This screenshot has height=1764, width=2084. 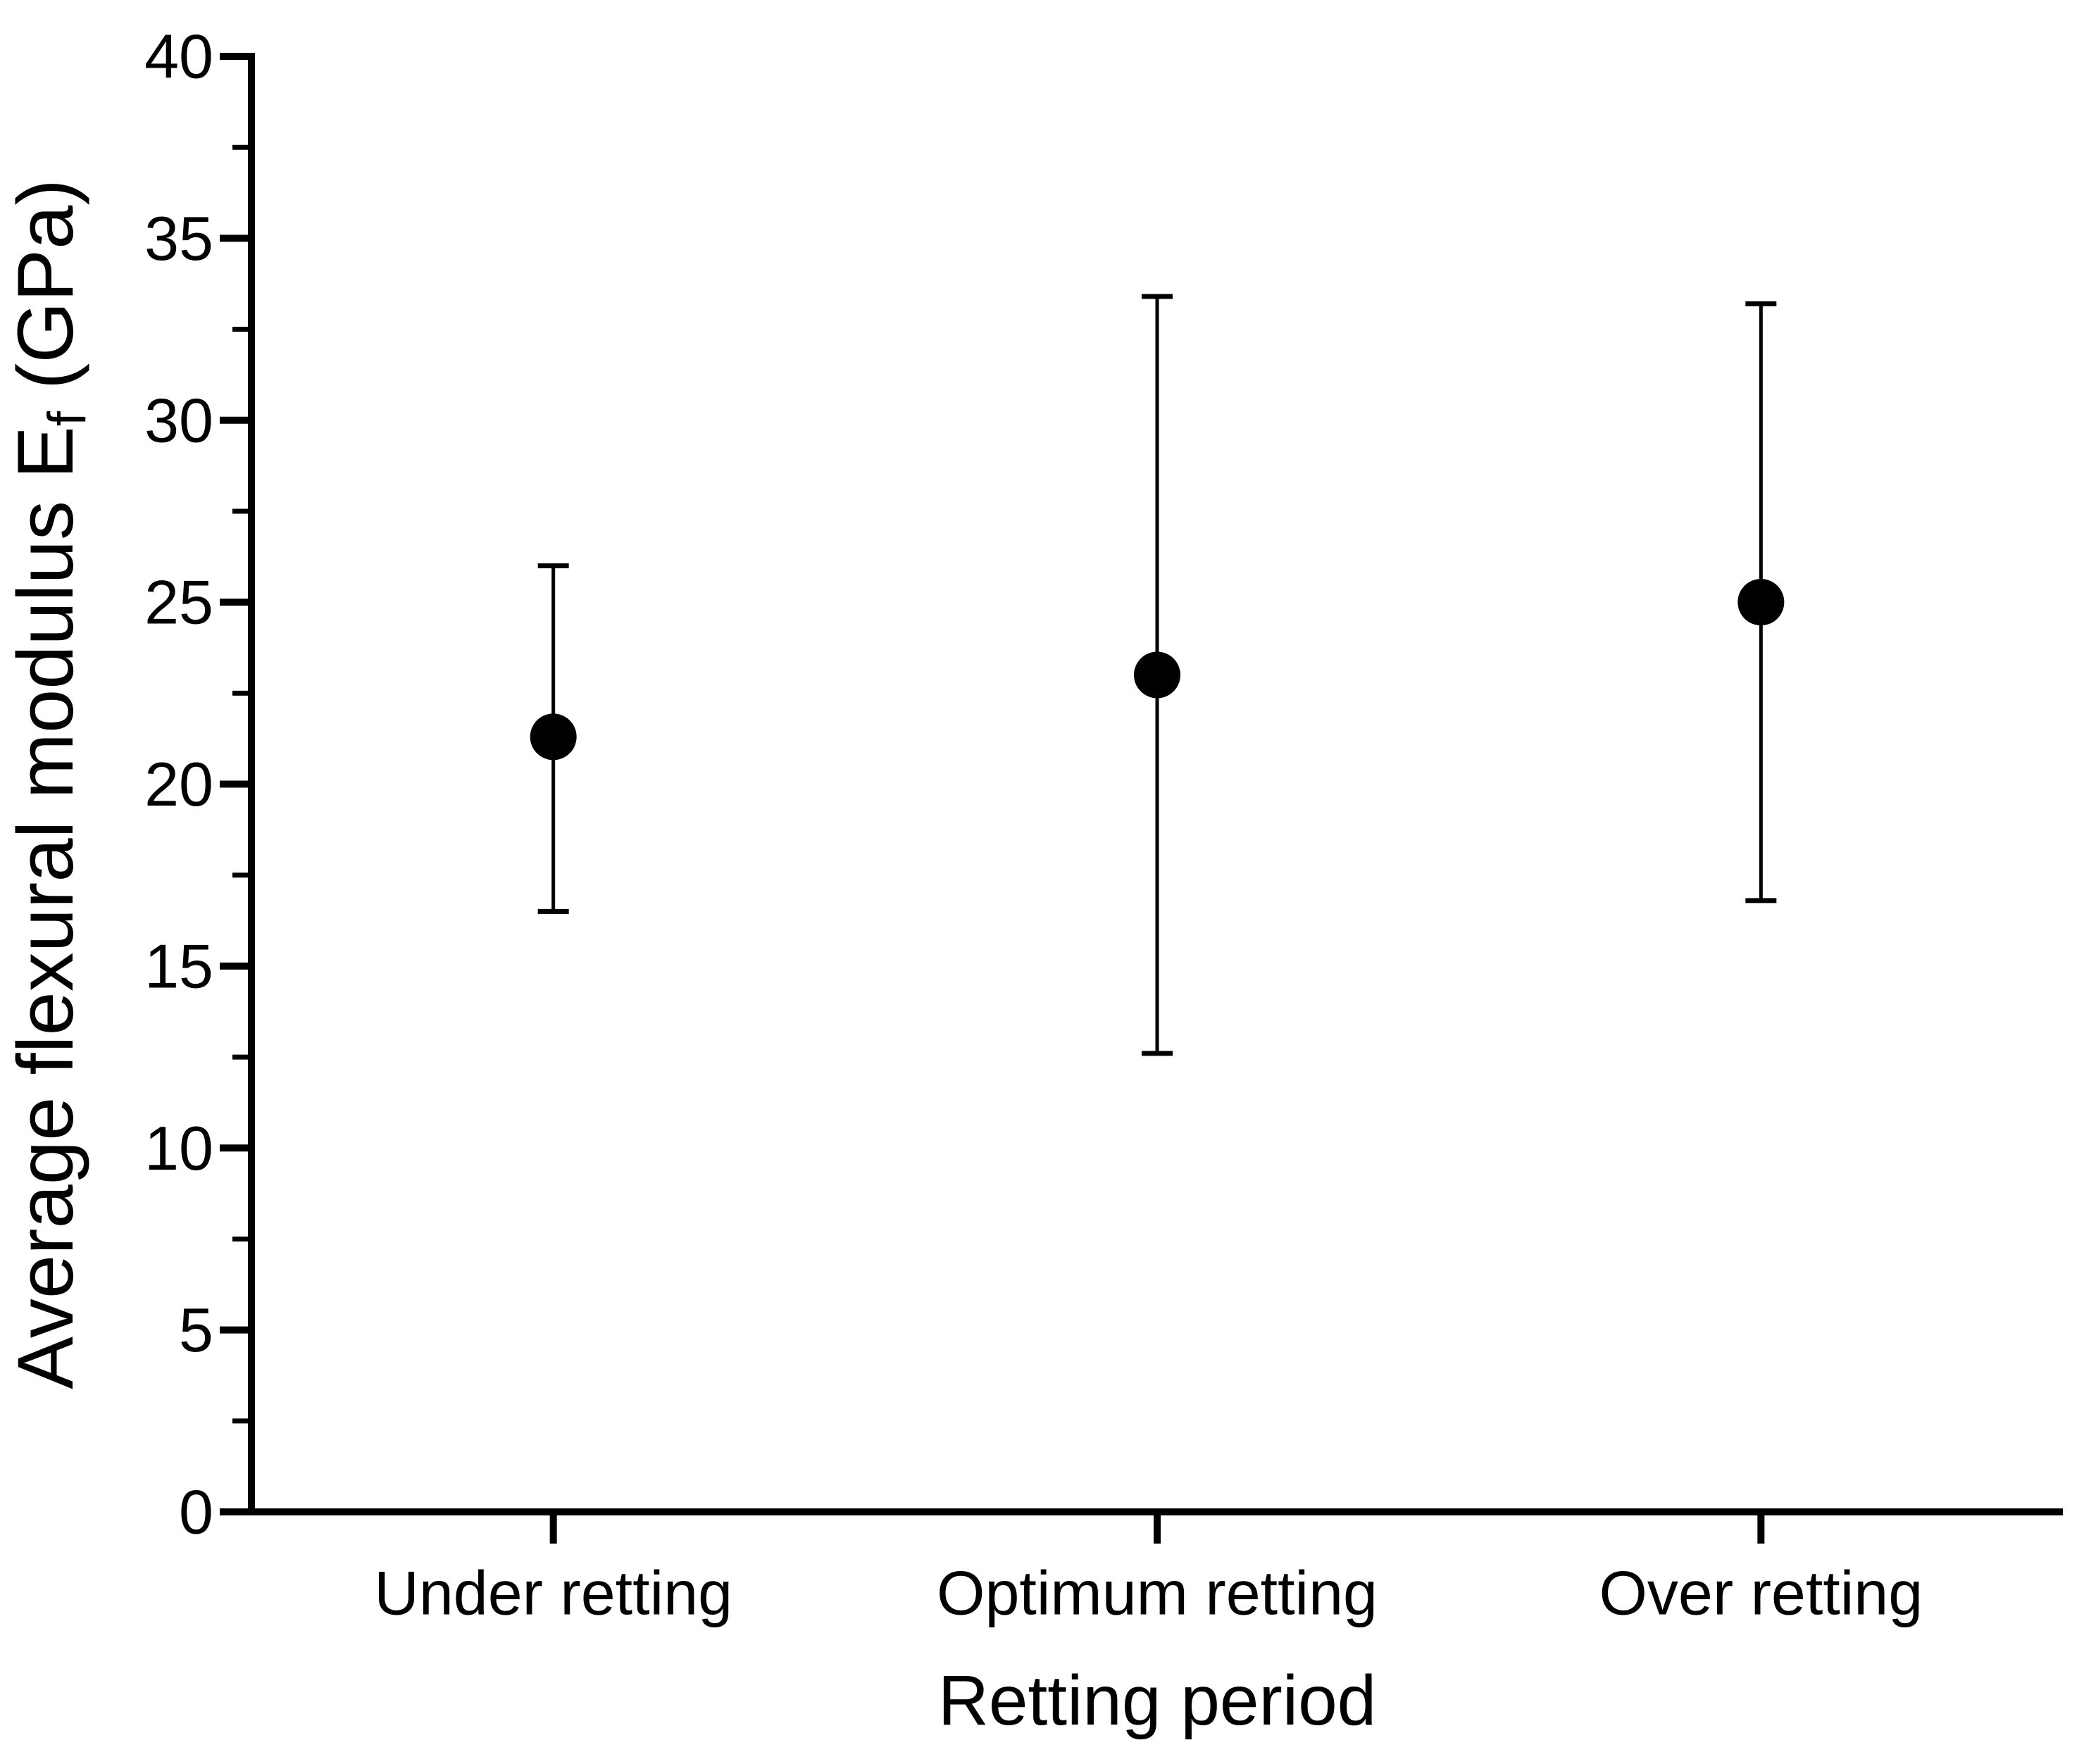 I want to click on x-category-label: Under retting, so click(x=553, y=1593).